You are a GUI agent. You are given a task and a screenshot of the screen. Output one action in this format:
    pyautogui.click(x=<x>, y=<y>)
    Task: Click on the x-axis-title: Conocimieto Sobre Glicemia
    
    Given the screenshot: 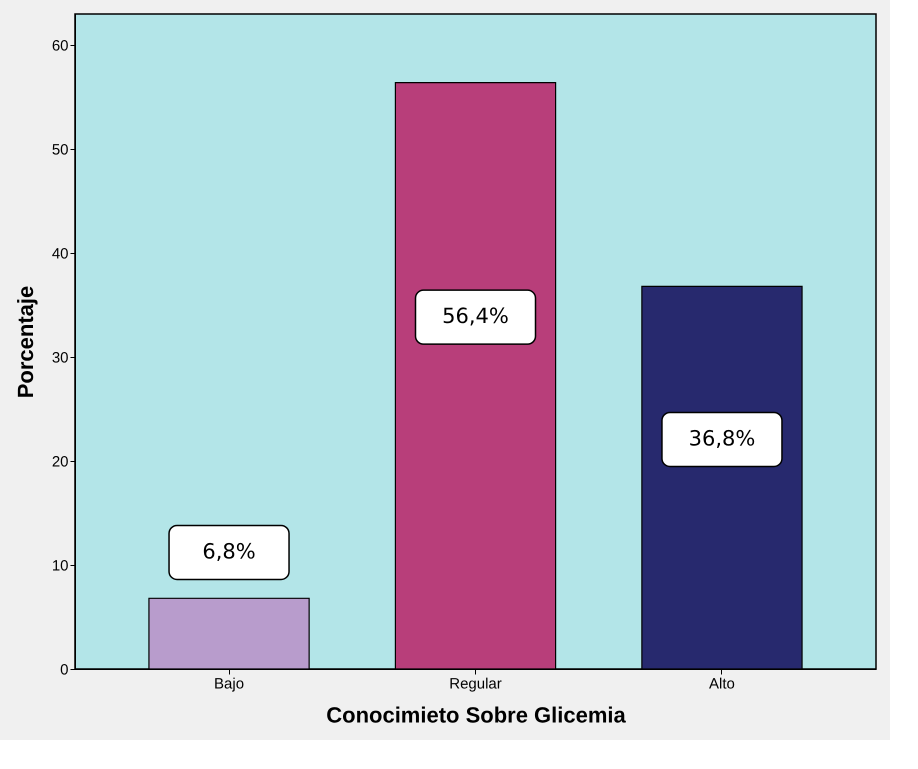 What is the action you would take?
    pyautogui.click(x=476, y=715)
    